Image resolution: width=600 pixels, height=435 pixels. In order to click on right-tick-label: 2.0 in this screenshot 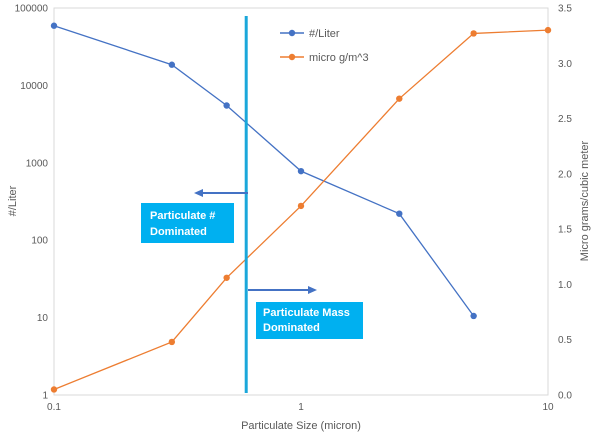, I will do `click(565, 174)`.